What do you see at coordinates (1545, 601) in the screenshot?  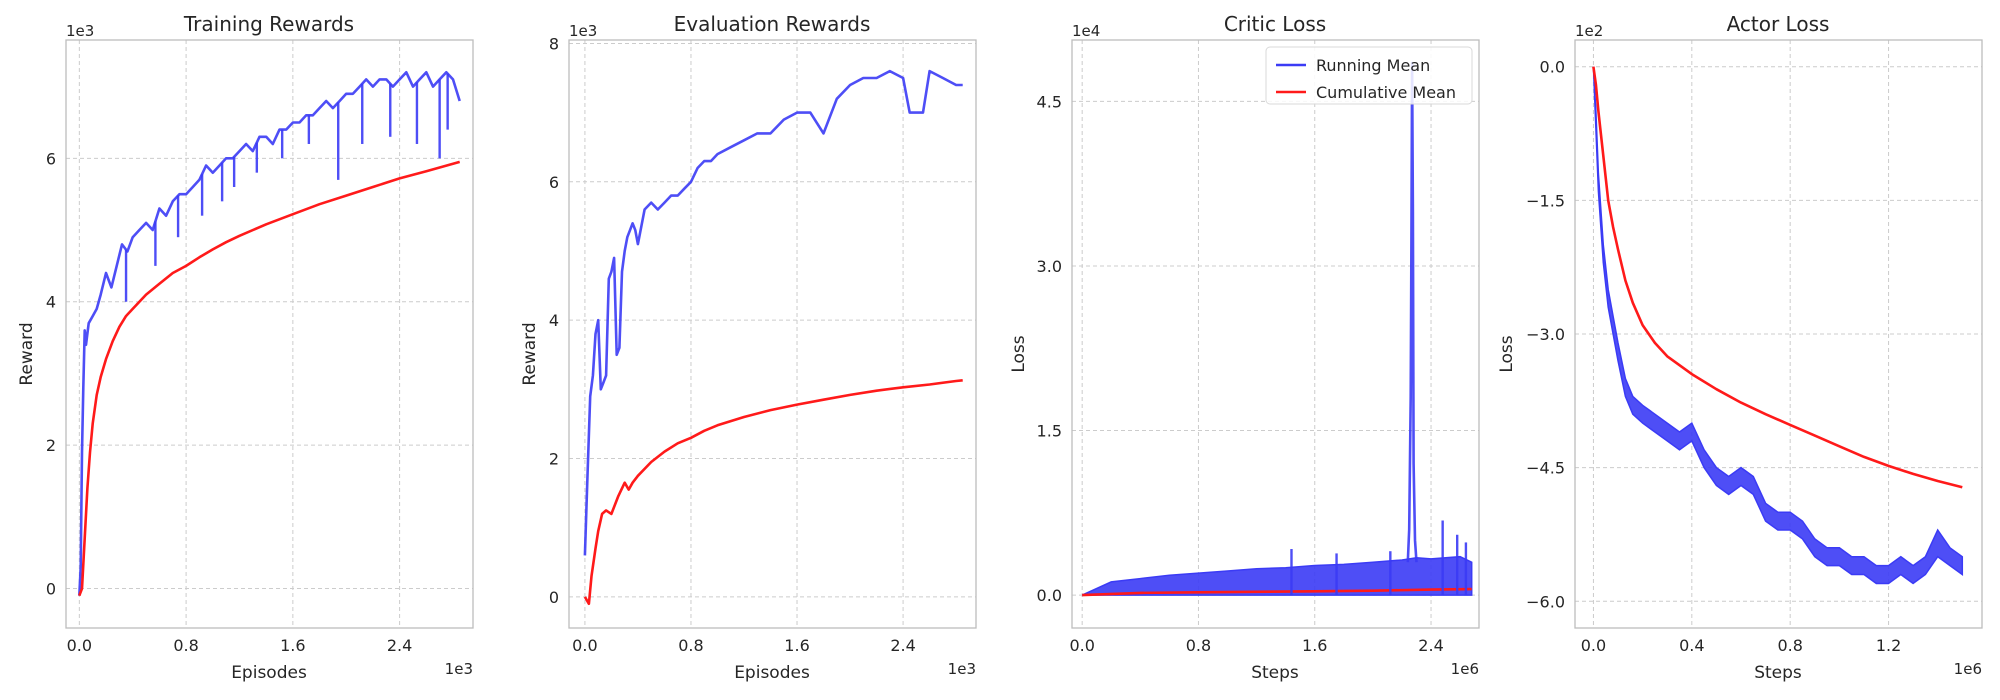 I see `y-tick-label: −6.0` at bounding box center [1545, 601].